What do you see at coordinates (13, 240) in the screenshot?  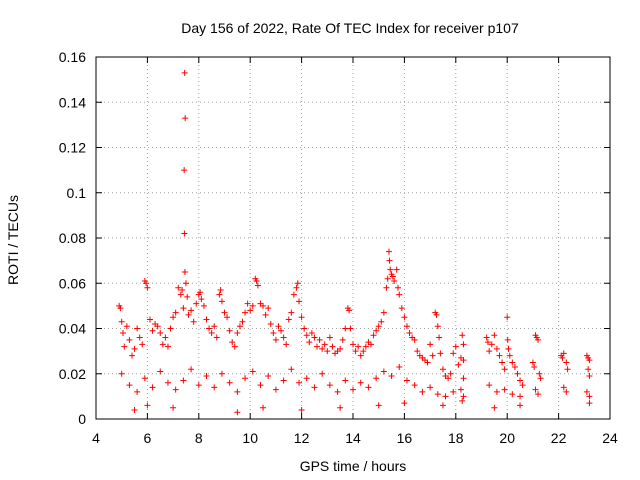 I see `y-axis-label: ROTI / TECUs` at bounding box center [13, 240].